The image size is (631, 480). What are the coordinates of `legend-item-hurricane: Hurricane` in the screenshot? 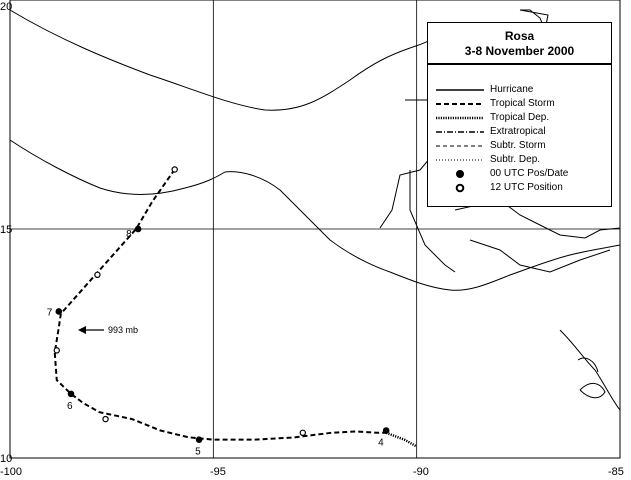 It's located at (519, 90).